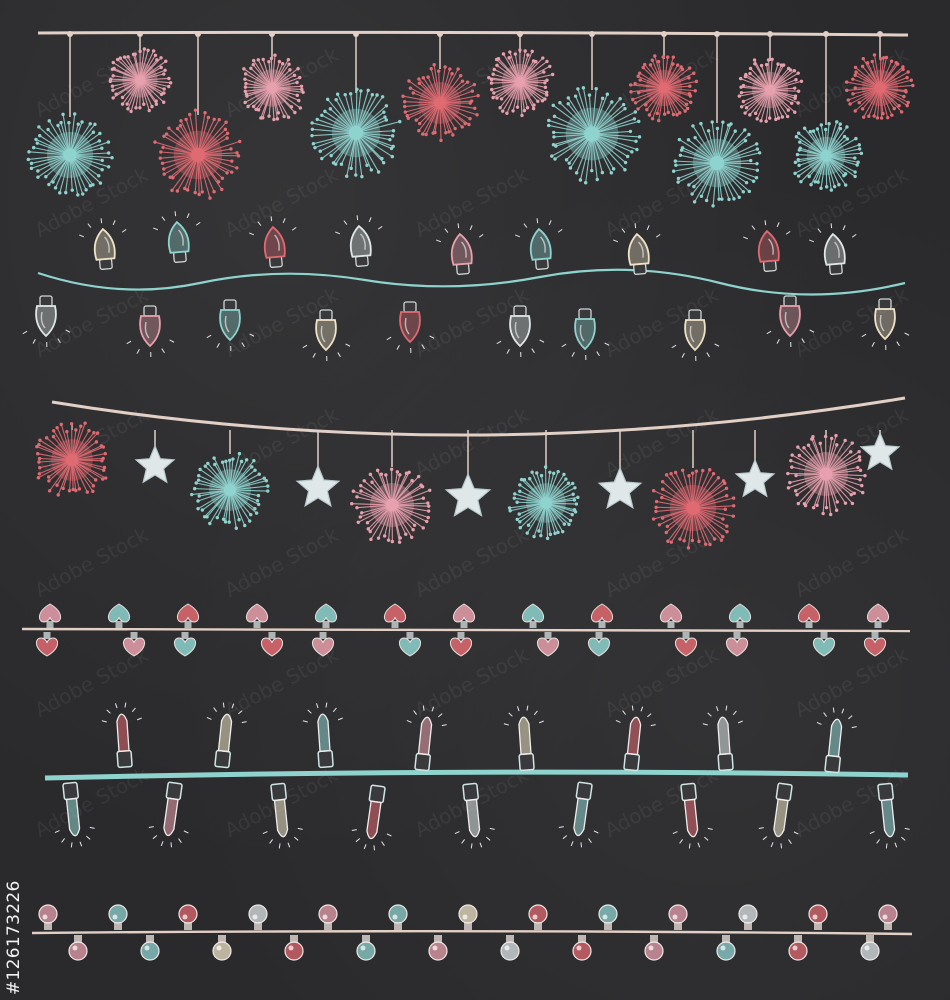  What do you see at coordinates (466, 630) in the screenshot?
I see `garland-heart-bulbs` at bounding box center [466, 630].